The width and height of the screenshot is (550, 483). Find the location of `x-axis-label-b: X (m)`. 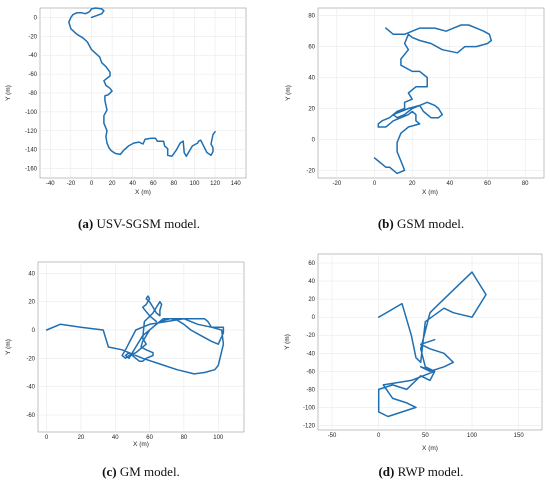

x-axis-label-b: X (m) is located at coordinates (430, 192).